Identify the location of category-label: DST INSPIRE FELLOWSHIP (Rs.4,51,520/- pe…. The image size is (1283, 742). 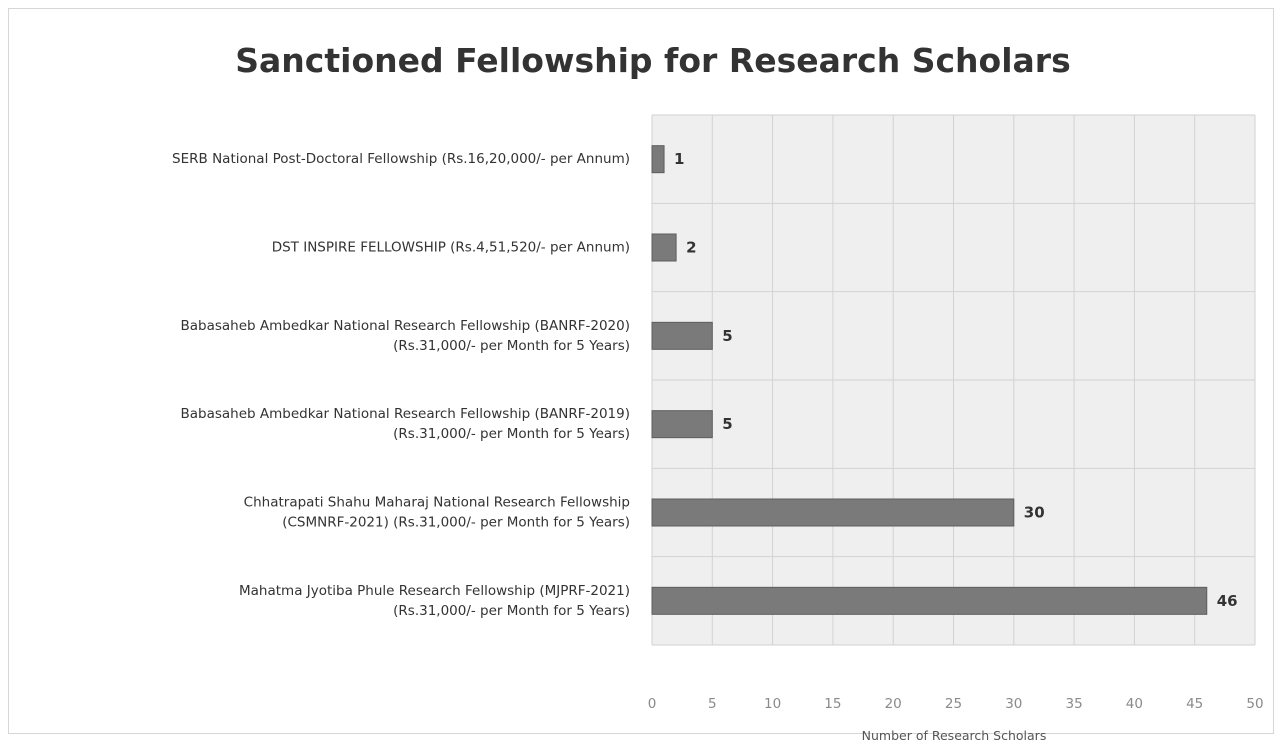
(451, 248).